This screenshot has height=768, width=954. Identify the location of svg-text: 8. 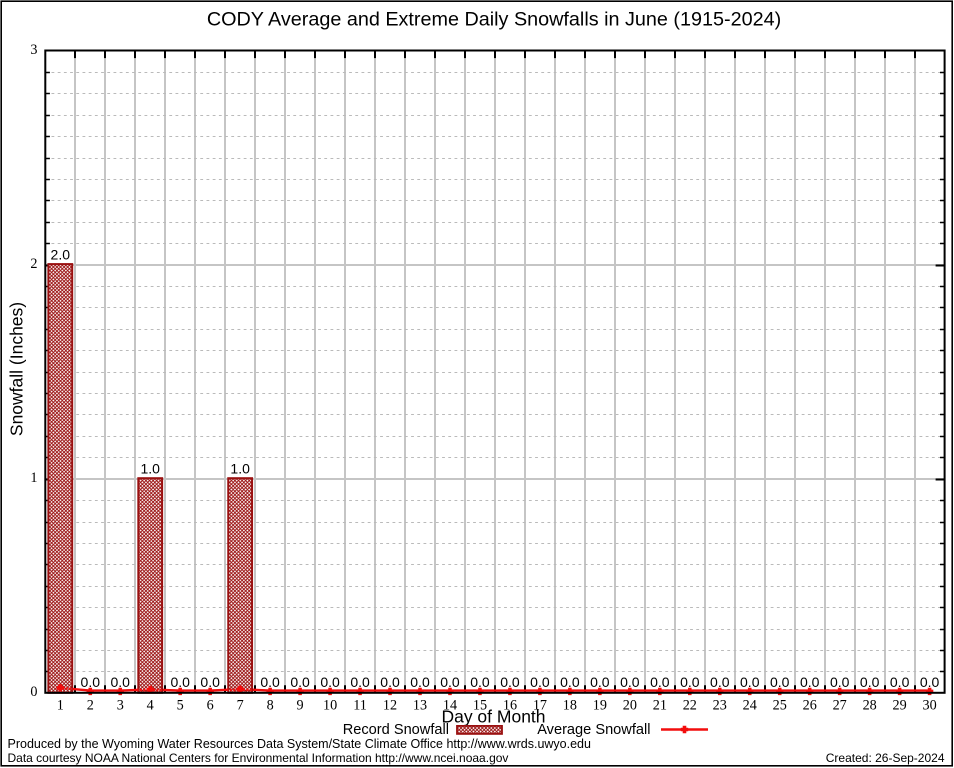
(270, 706).